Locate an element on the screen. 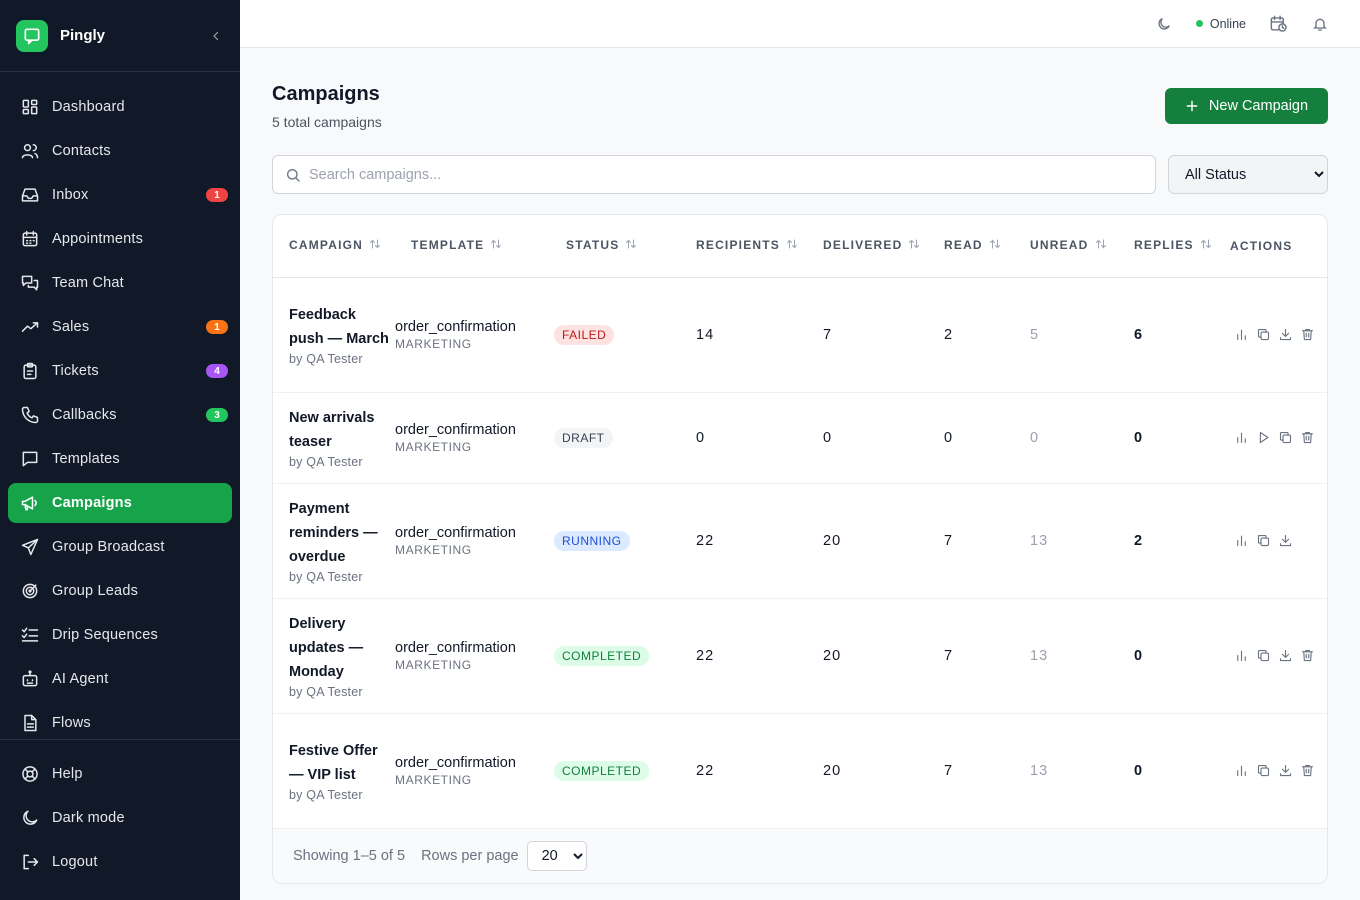 The height and width of the screenshot is (900, 1360). template-name: order_confirmation is located at coordinates (455, 647).